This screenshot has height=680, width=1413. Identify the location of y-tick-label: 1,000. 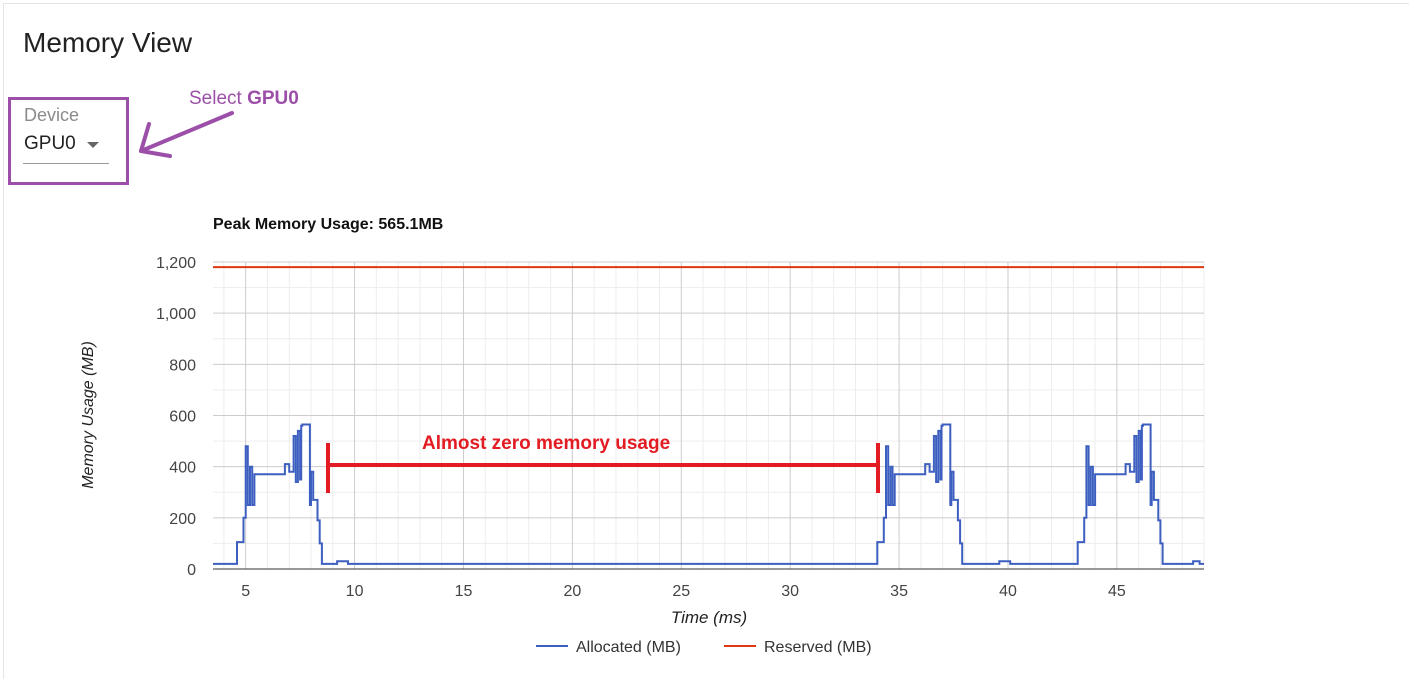
(176, 314).